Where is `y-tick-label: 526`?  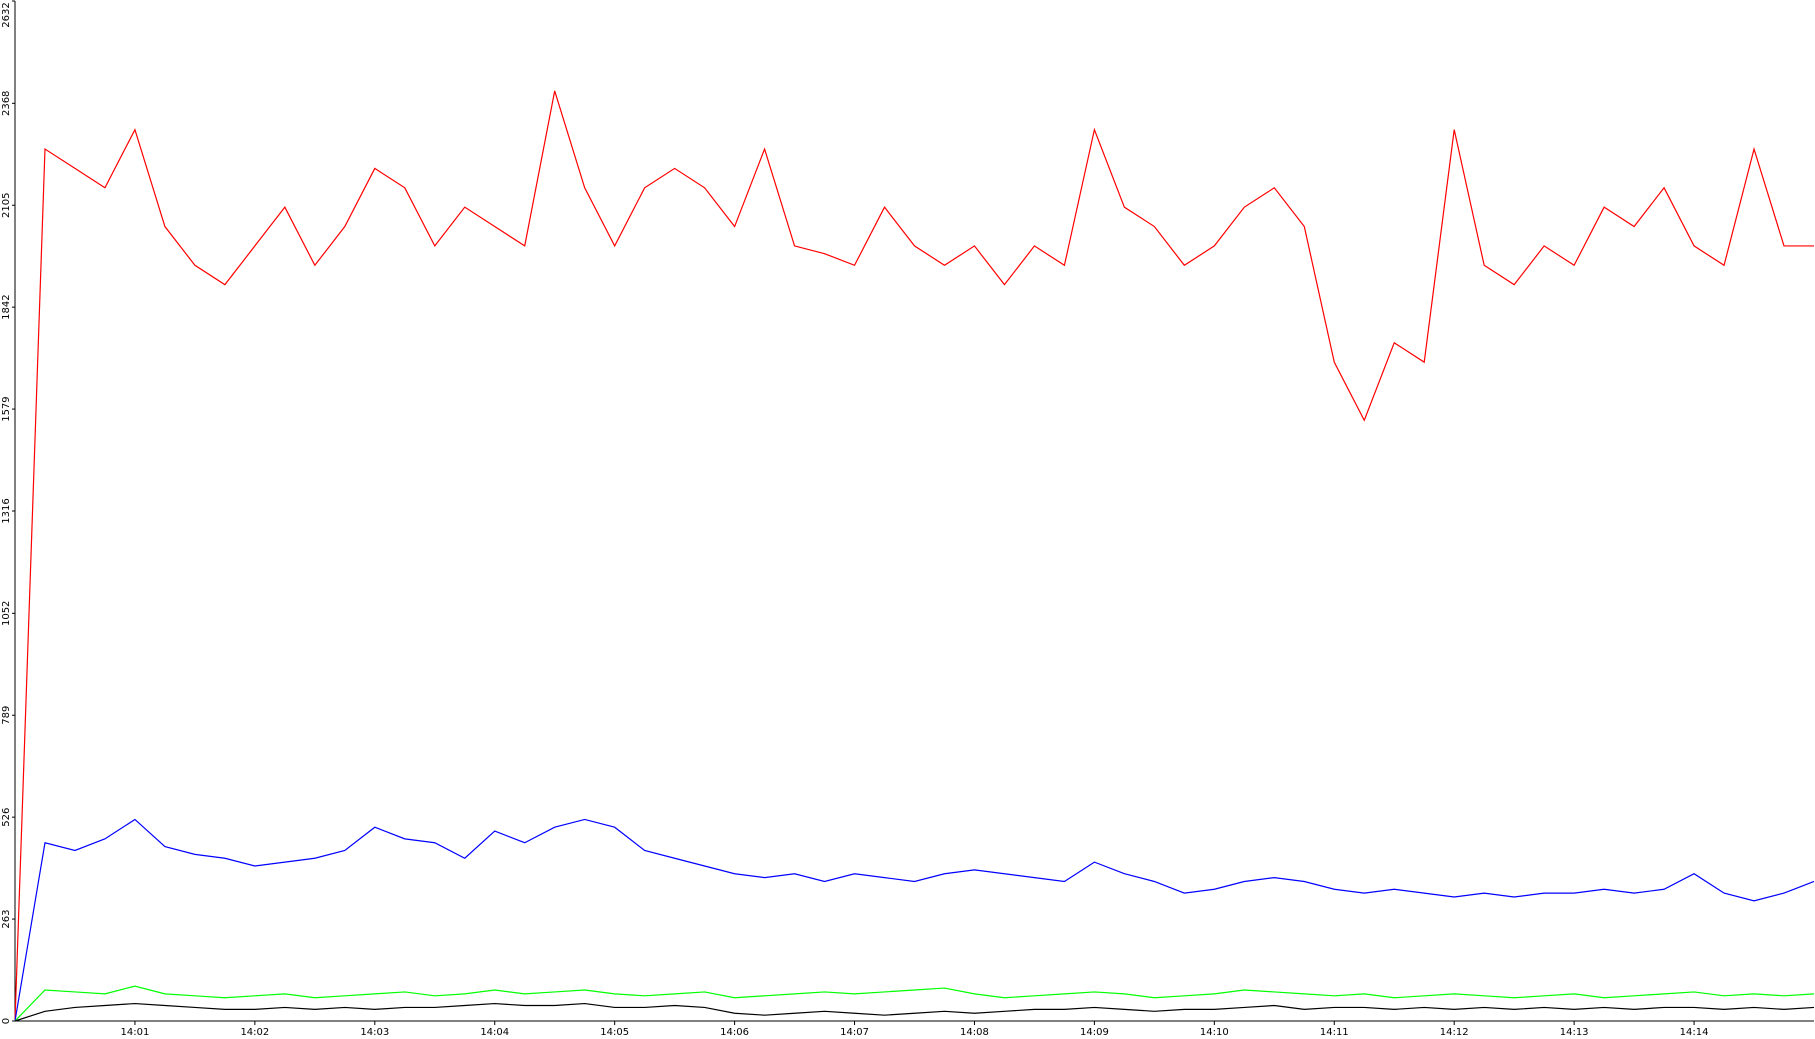
y-tick-label: 526 is located at coordinates (6, 817).